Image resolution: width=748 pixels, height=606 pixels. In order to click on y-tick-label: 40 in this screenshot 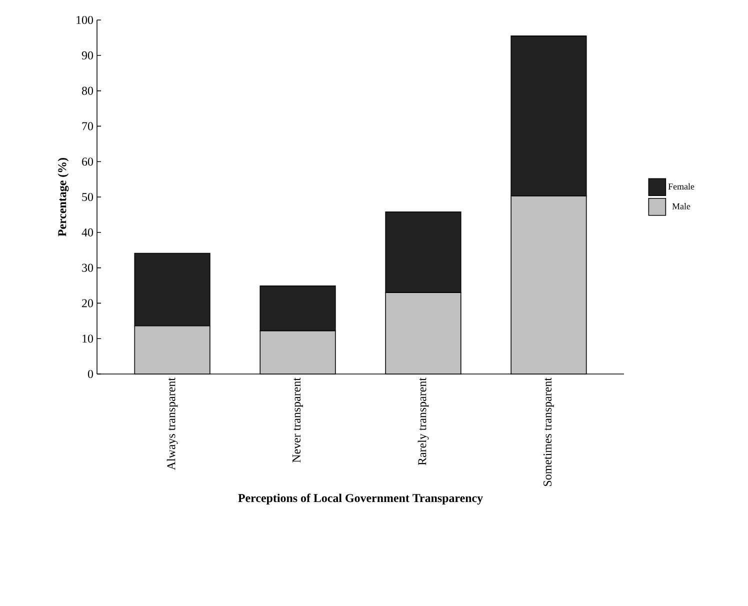, I will do `click(88, 232)`.